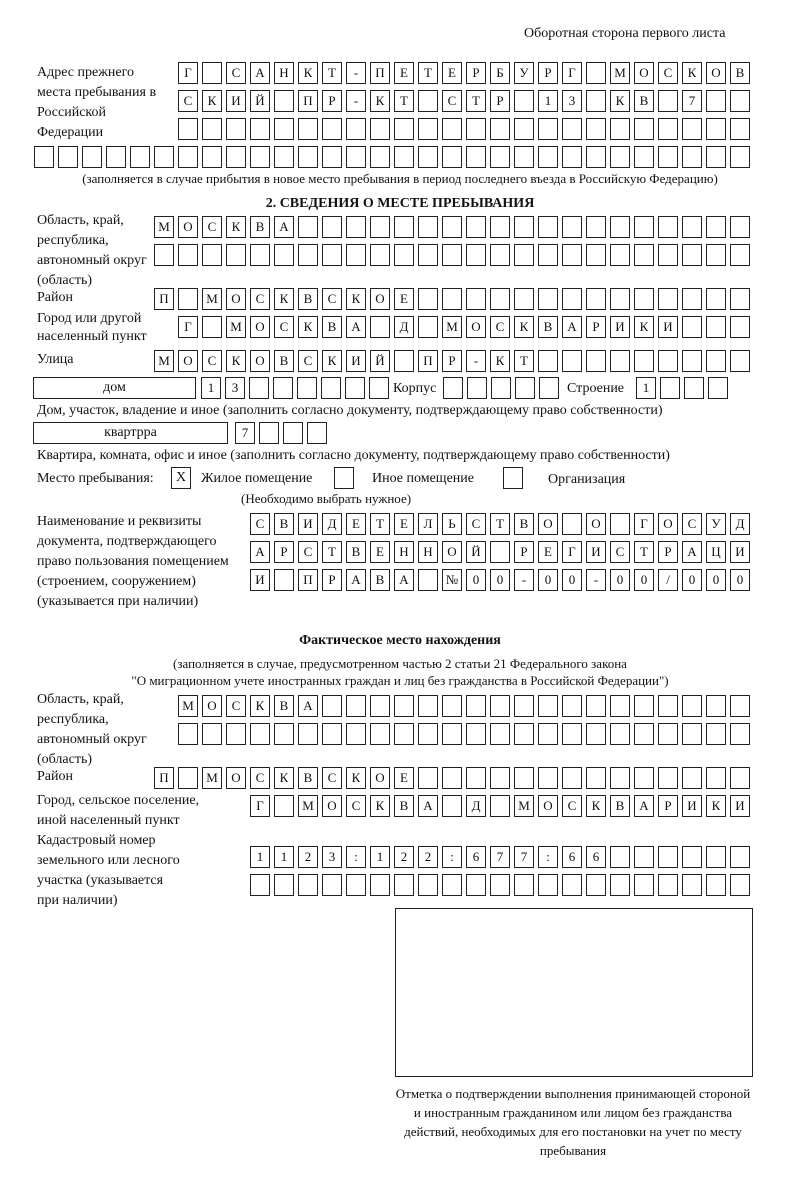 The width and height of the screenshot is (800, 1180). Describe the element at coordinates (308, 857) in the screenshot. I see `char-cell: 2` at that location.